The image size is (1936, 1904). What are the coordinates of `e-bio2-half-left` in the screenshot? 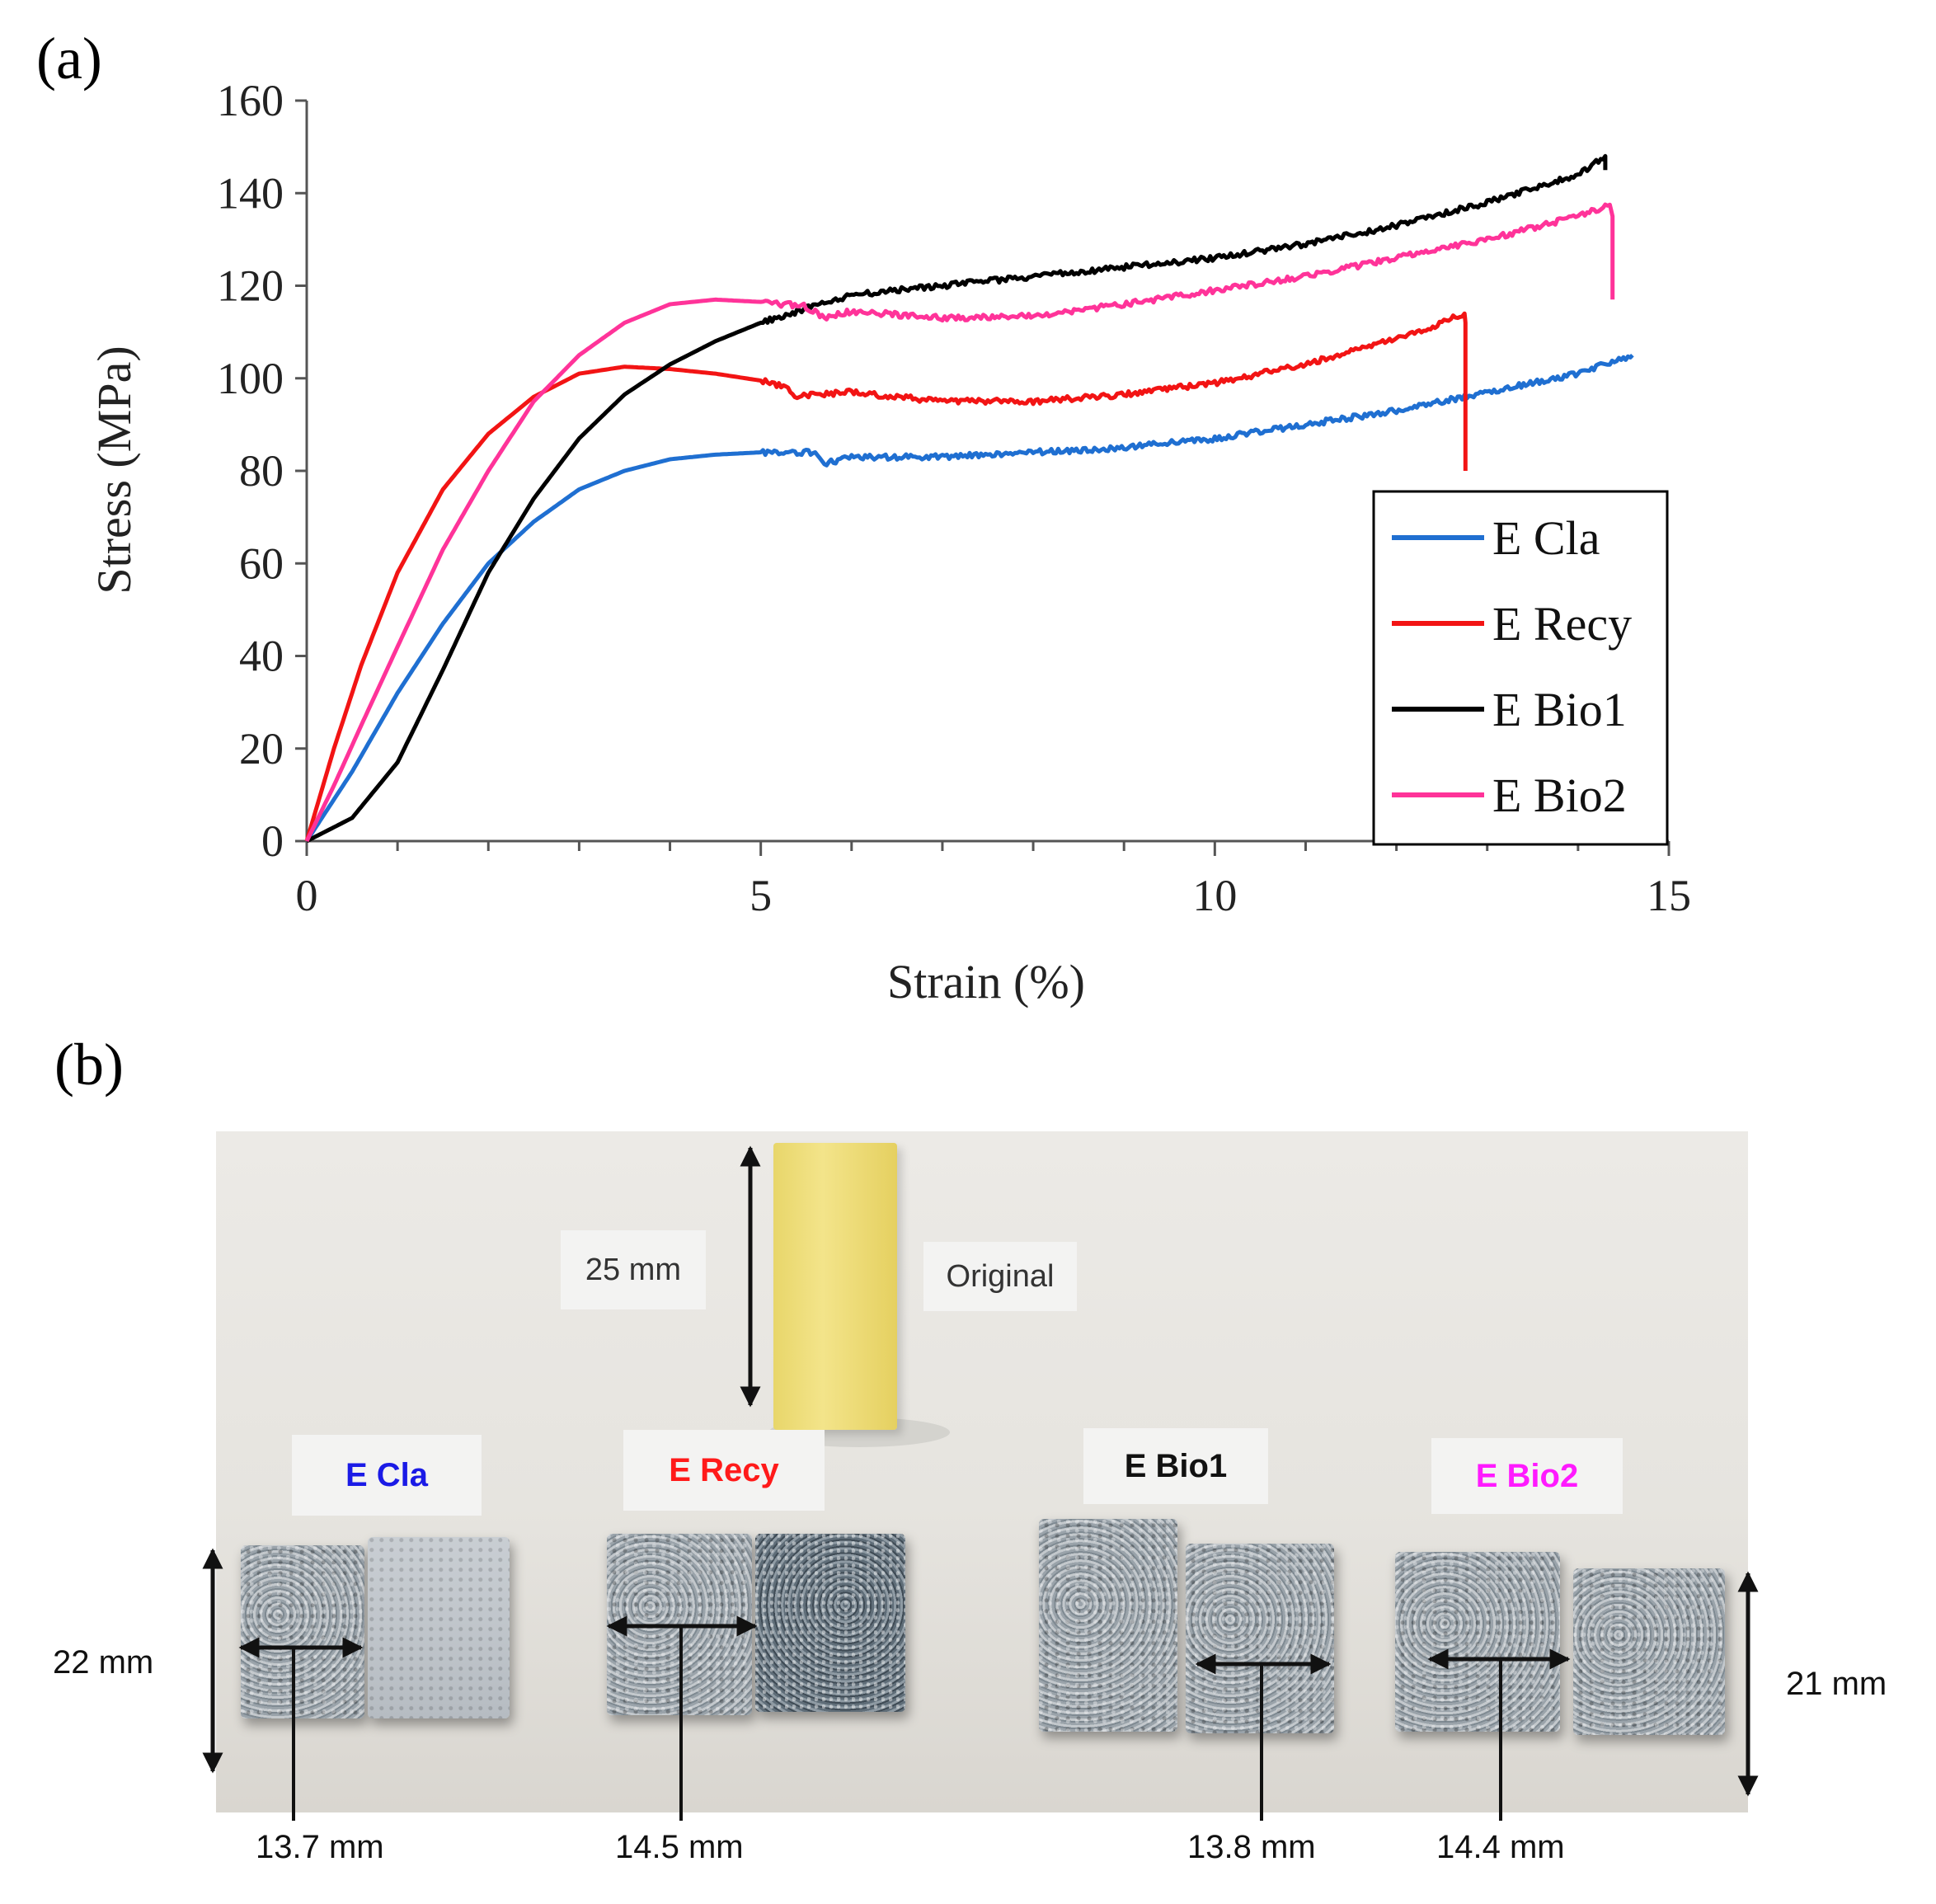 It's located at (1477, 1642).